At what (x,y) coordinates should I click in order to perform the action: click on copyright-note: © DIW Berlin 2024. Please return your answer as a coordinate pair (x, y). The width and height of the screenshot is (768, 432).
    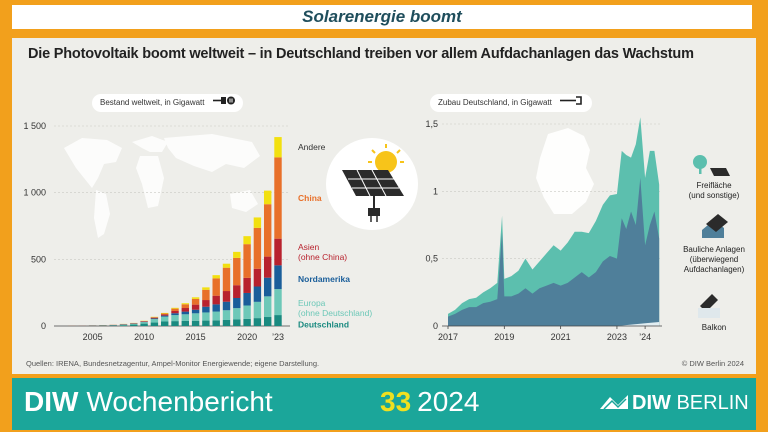
    Looking at the image, I should click on (712, 363).